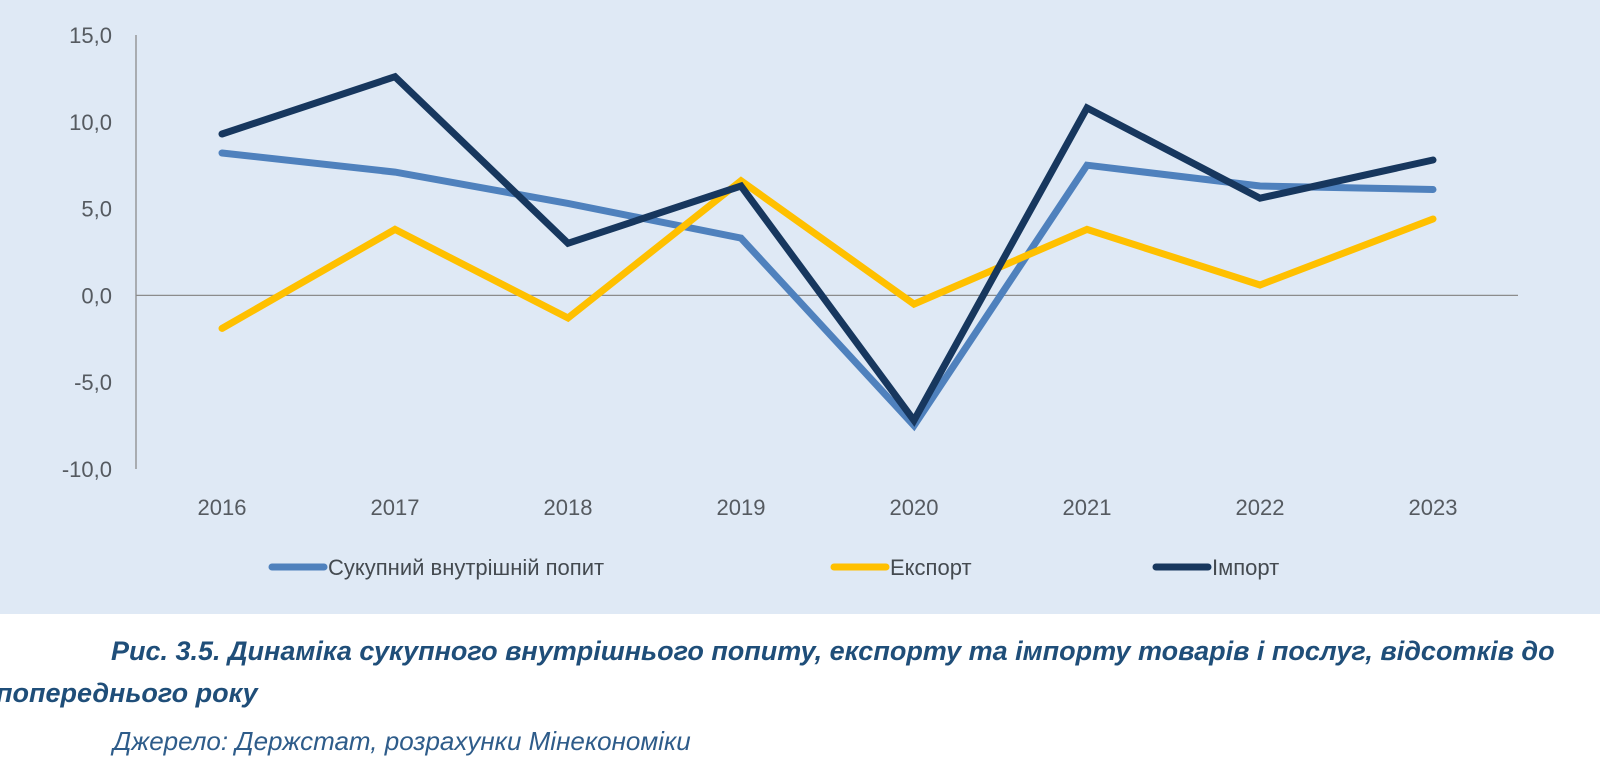 This screenshot has height=777, width=1600. I want to click on x-tick-label: 2023, so click(1433, 507).